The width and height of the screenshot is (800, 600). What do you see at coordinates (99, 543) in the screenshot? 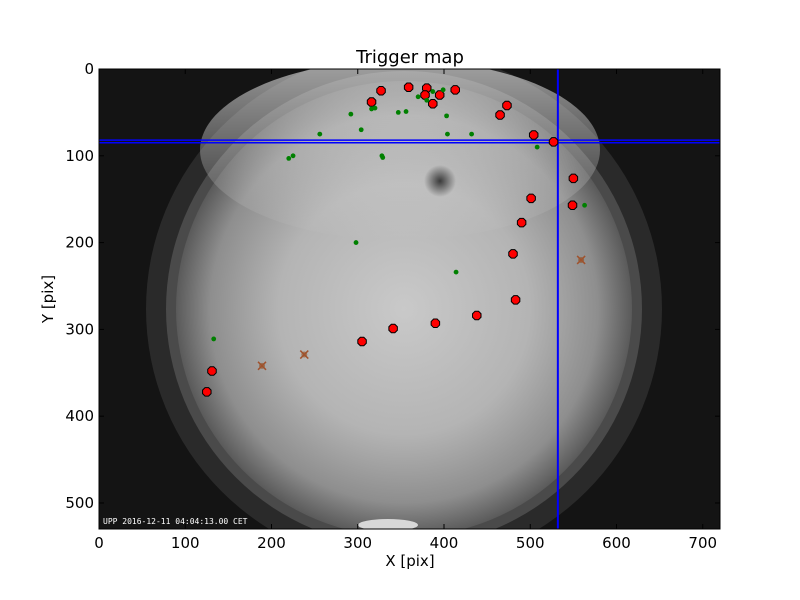
I see `x-tick-label: 0` at bounding box center [99, 543].